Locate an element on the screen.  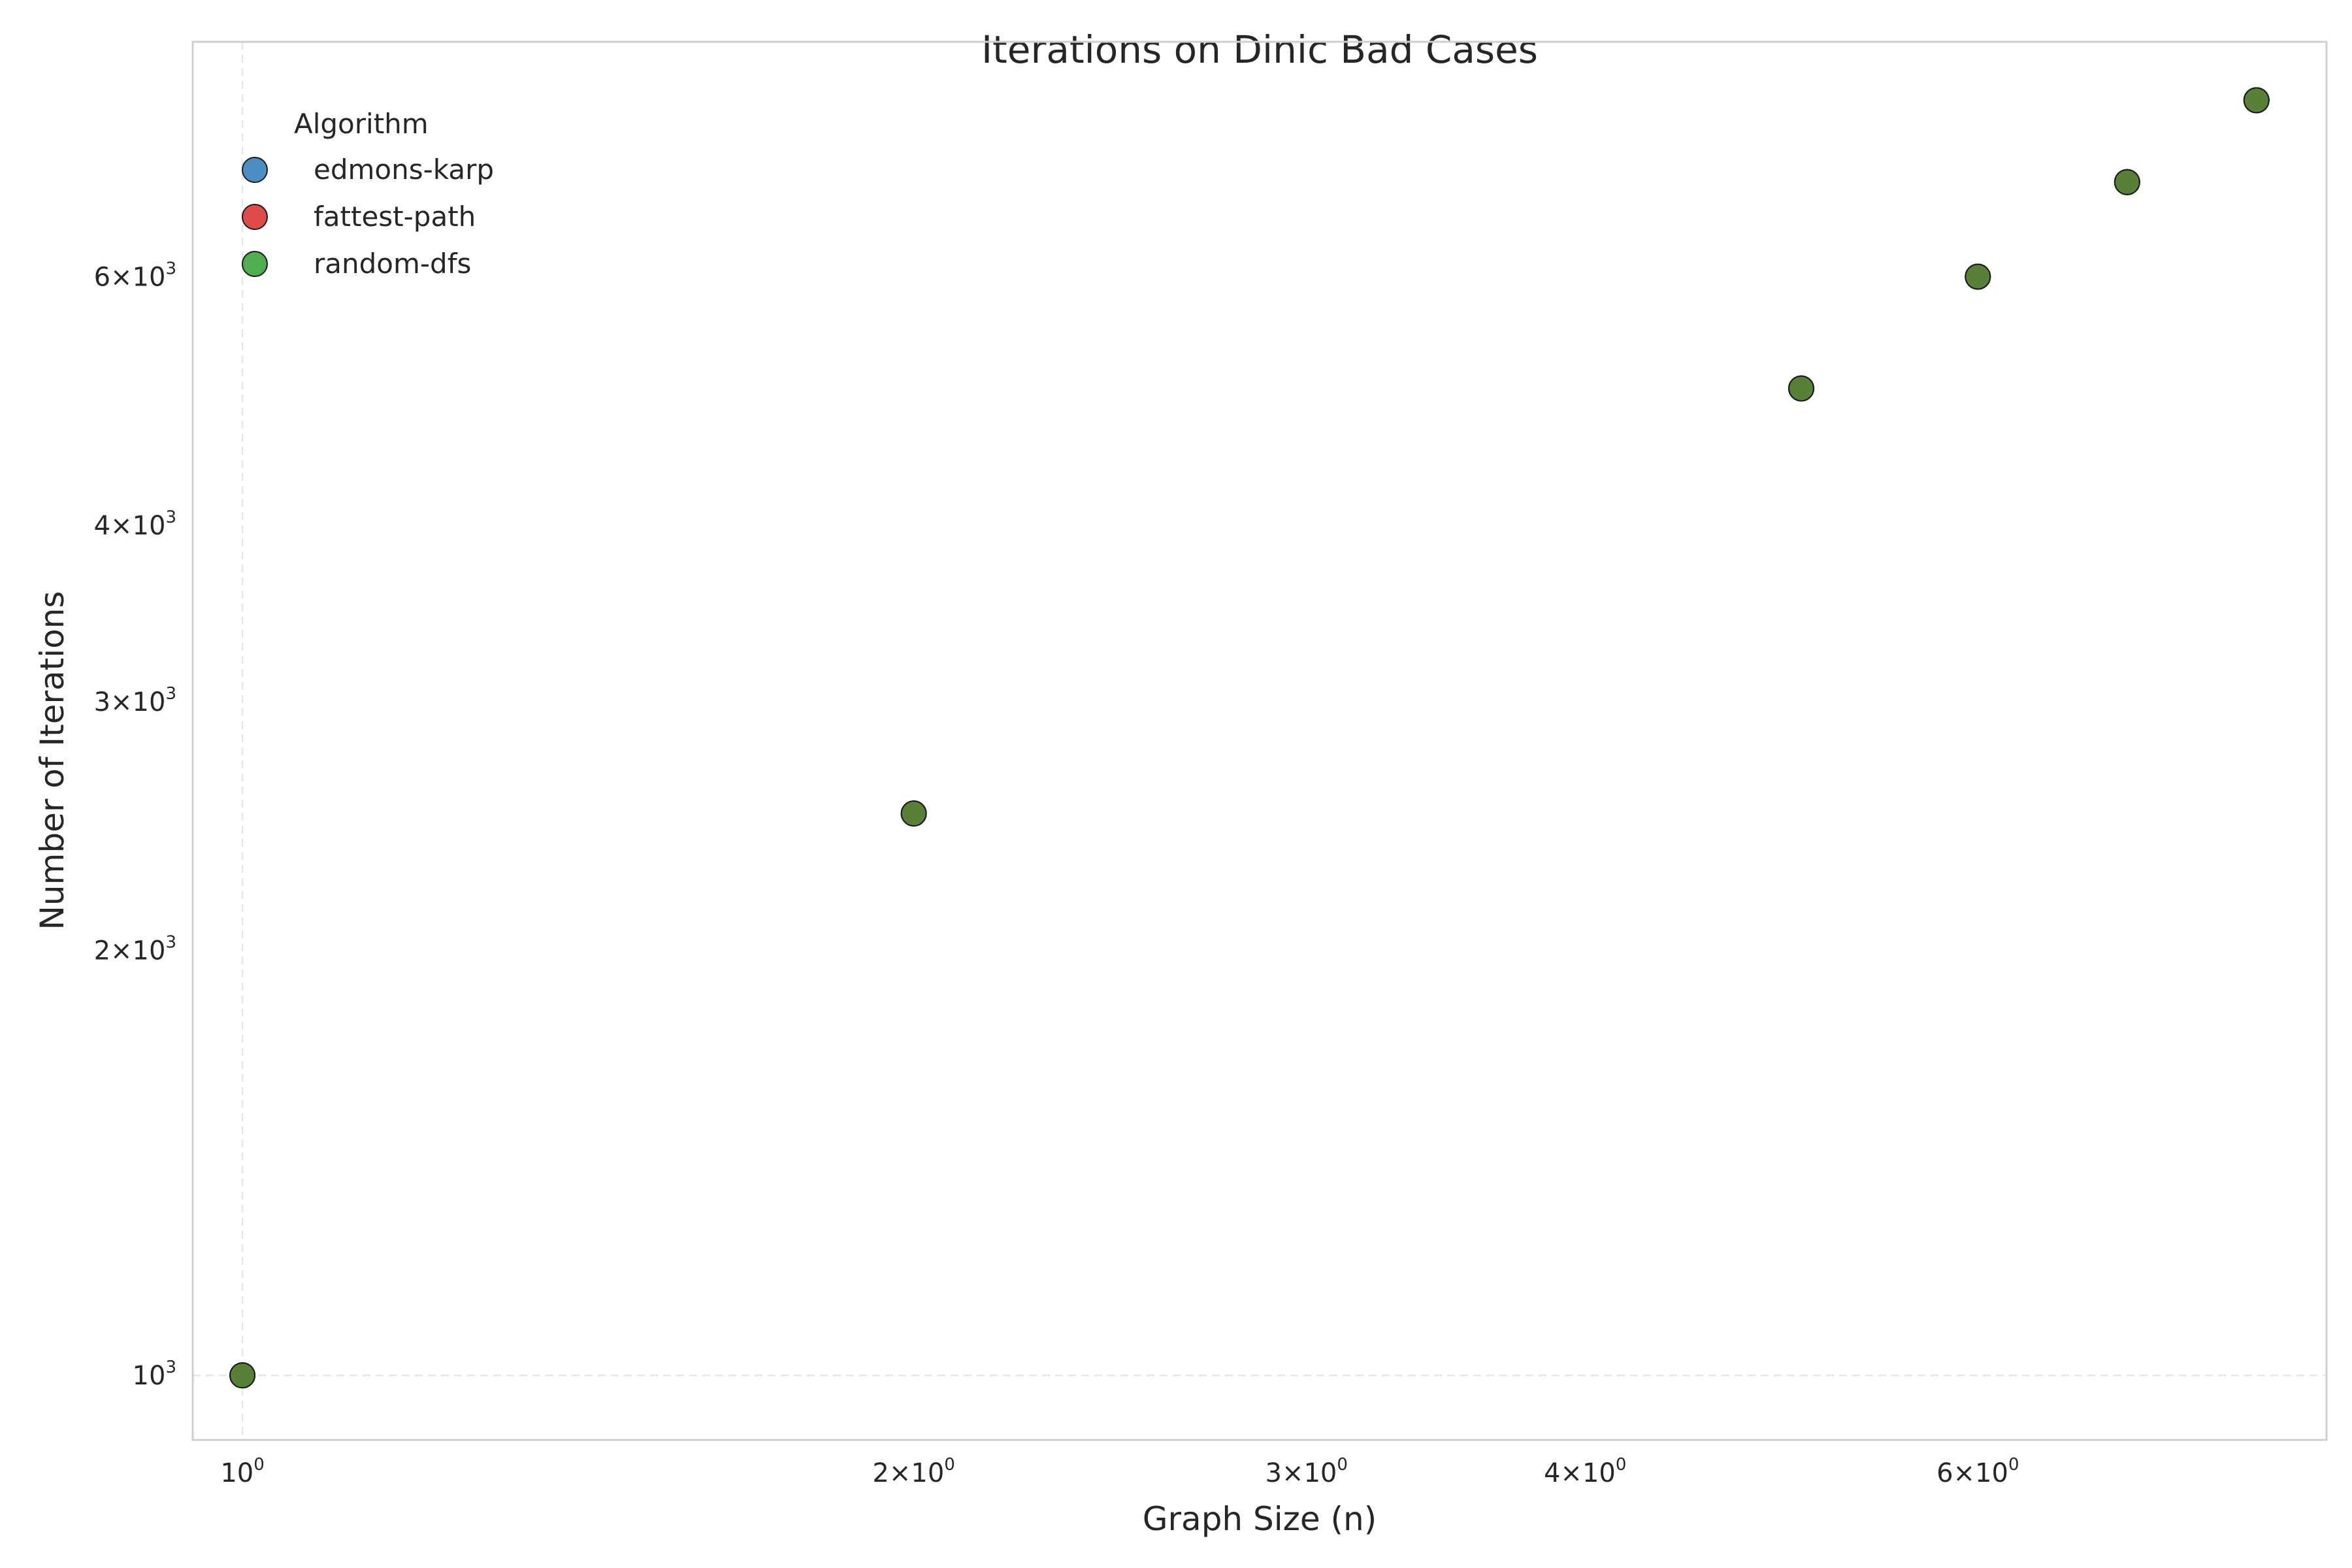
legend-items: edmons-karp fattest-path random-dfs is located at coordinates (368, 217).